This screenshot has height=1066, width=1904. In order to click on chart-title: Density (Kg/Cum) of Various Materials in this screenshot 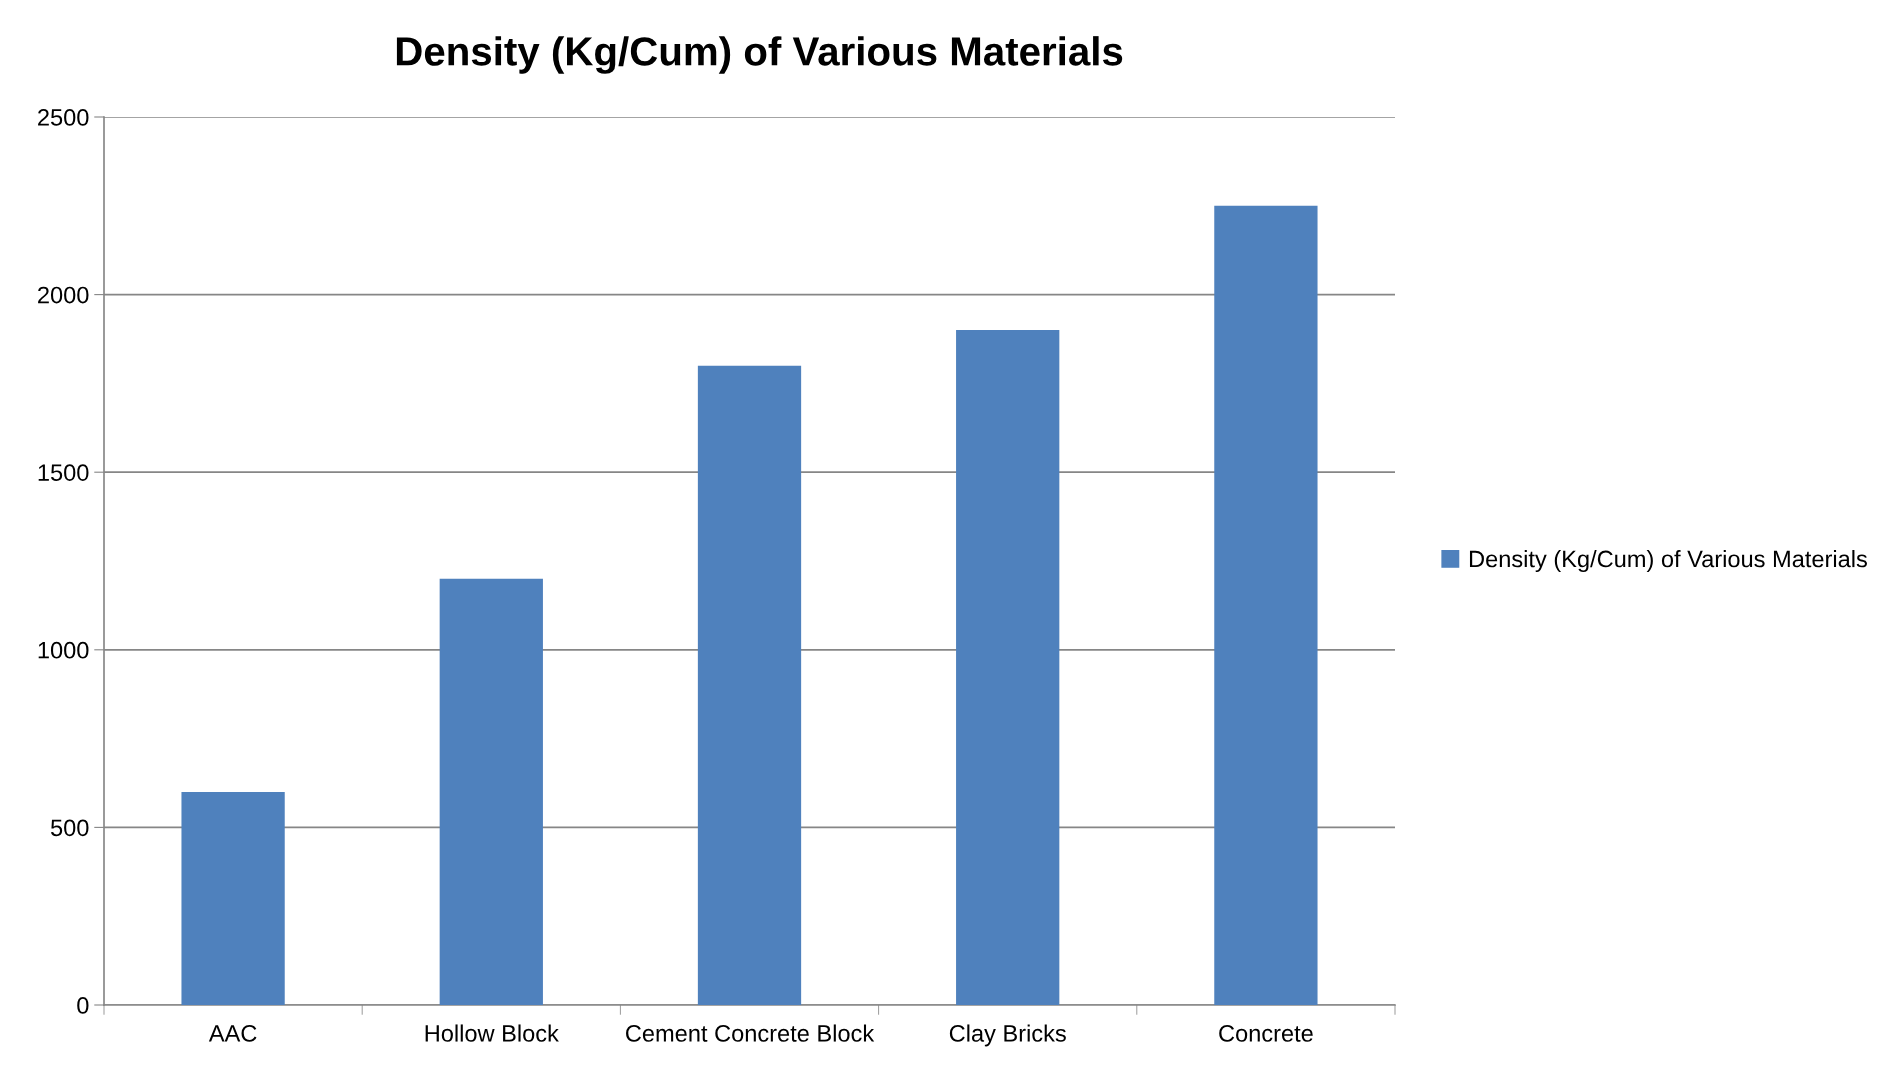, I will do `click(759, 55)`.